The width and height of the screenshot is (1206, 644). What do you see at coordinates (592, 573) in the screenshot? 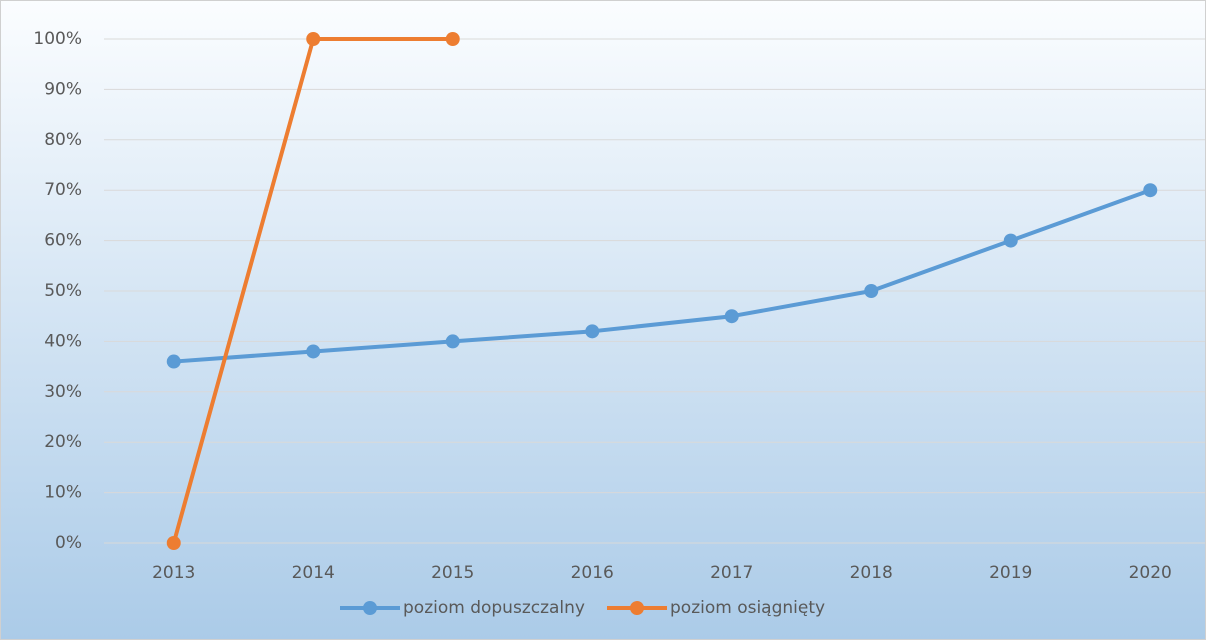
I see `x-tick-label: 2016` at bounding box center [592, 573].